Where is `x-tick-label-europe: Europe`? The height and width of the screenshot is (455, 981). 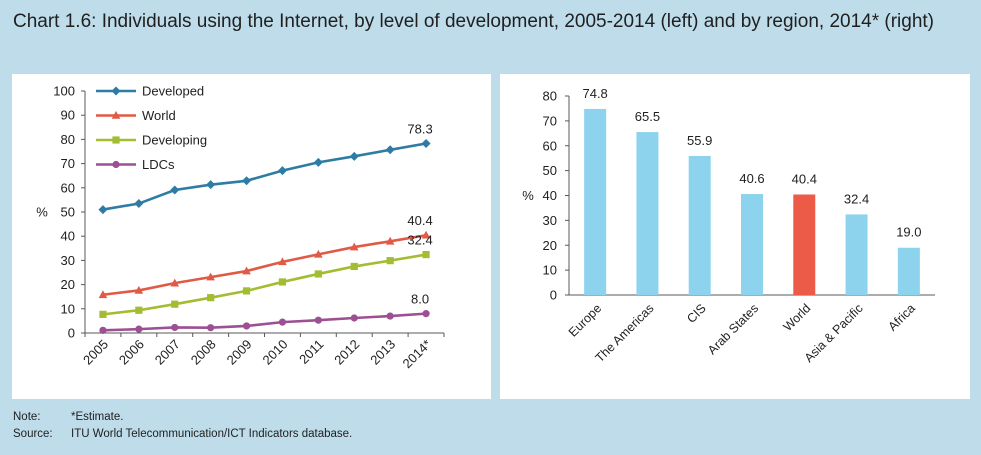
x-tick-label-europe: Europe is located at coordinates (585, 320).